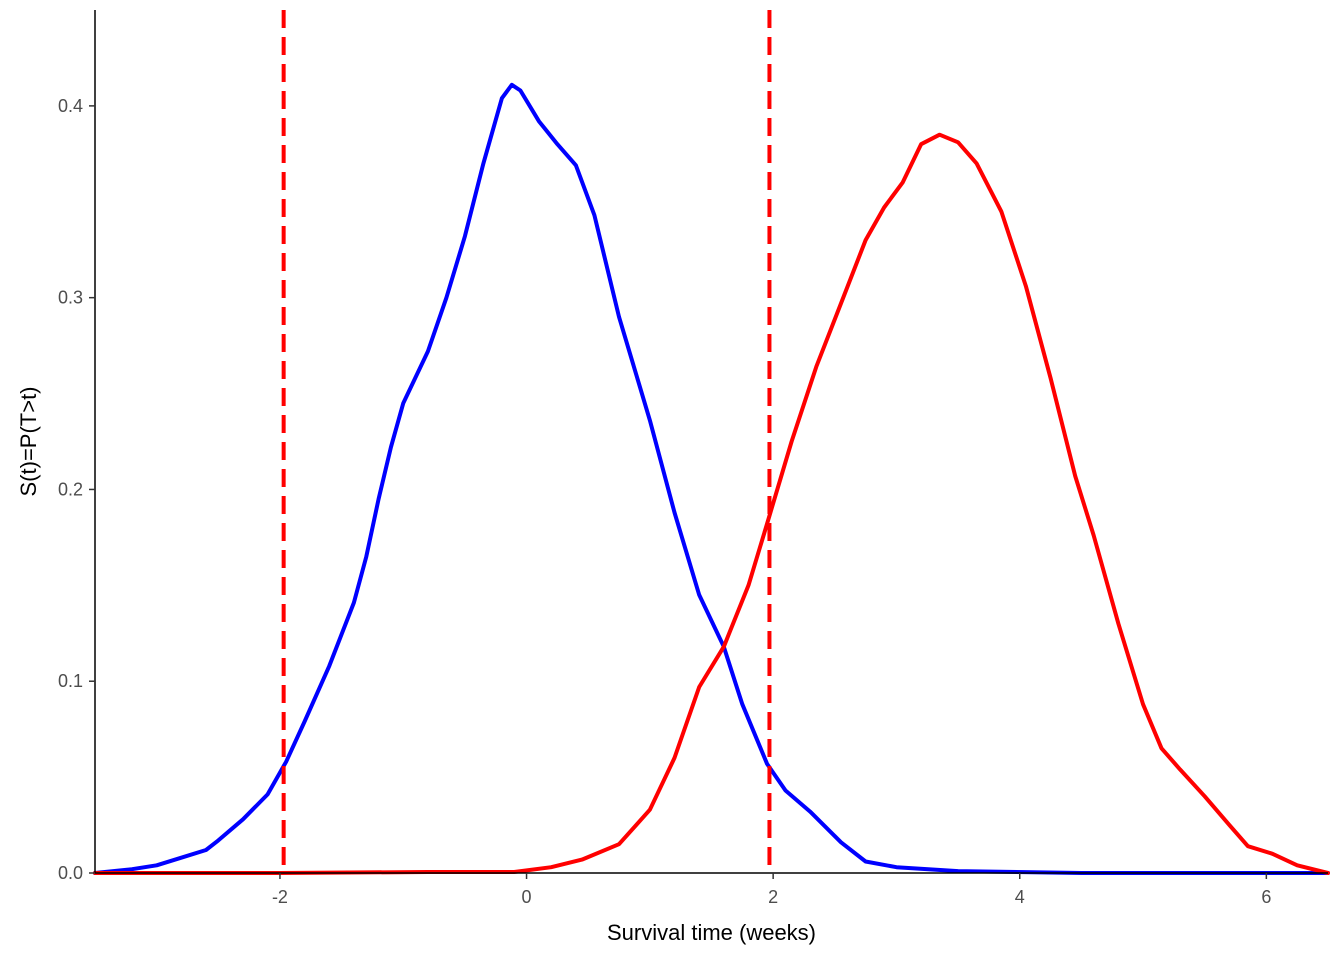  Describe the element at coordinates (70, 489) in the screenshot. I see `y-tick-label: 0.2` at that location.